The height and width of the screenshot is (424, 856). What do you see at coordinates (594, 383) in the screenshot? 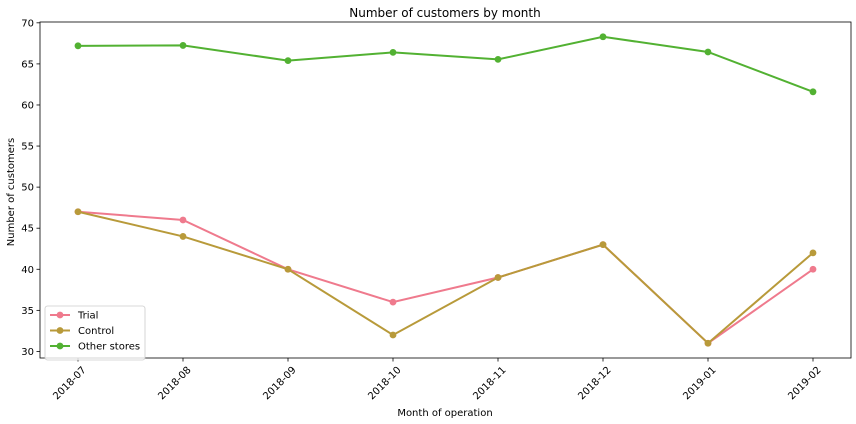
I see `x-tick-label: 2018-12` at bounding box center [594, 383].